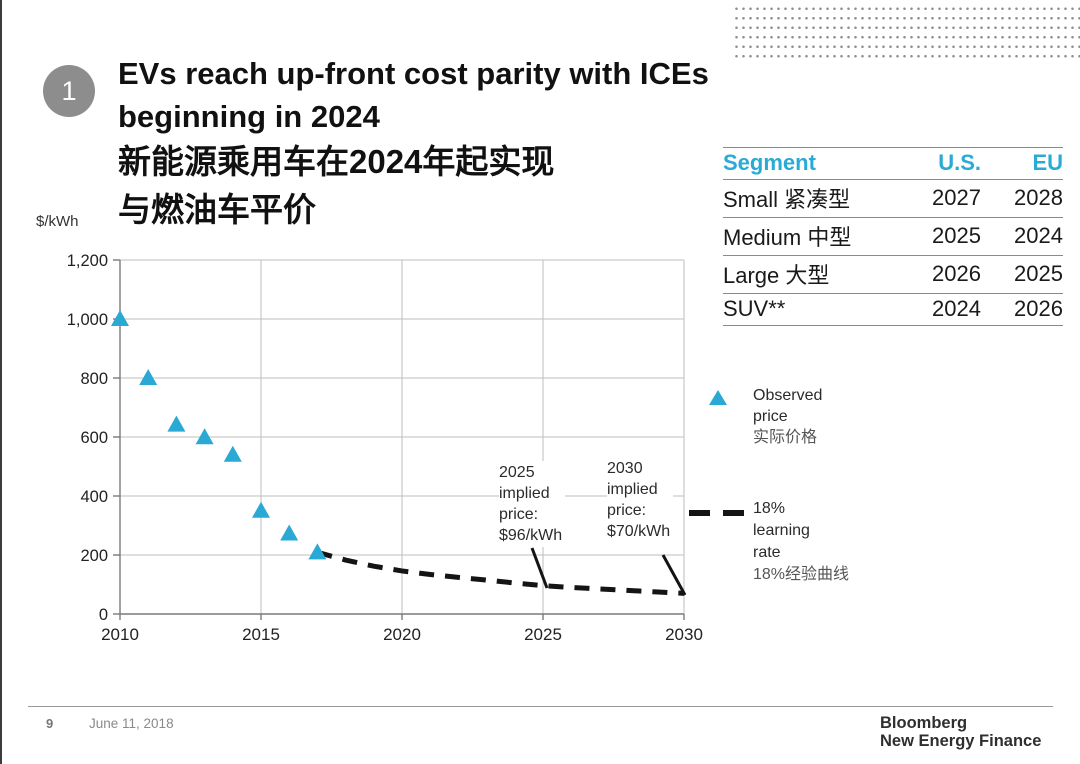 This screenshot has height=764, width=1080. What do you see at coordinates (336, 161) in the screenshot?
I see `title-line-zh-1: 新能源乘用车在2024年起实现` at bounding box center [336, 161].